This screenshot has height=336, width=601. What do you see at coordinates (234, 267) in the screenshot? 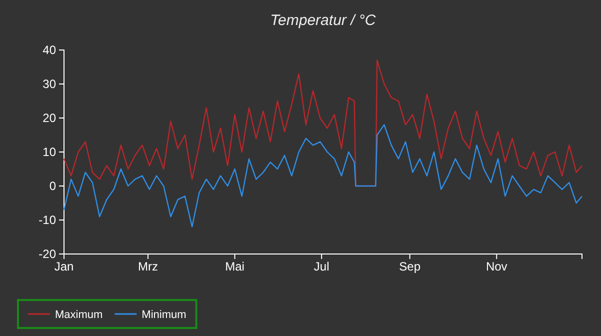
I see `x-tick-label: Mai` at bounding box center [234, 267].